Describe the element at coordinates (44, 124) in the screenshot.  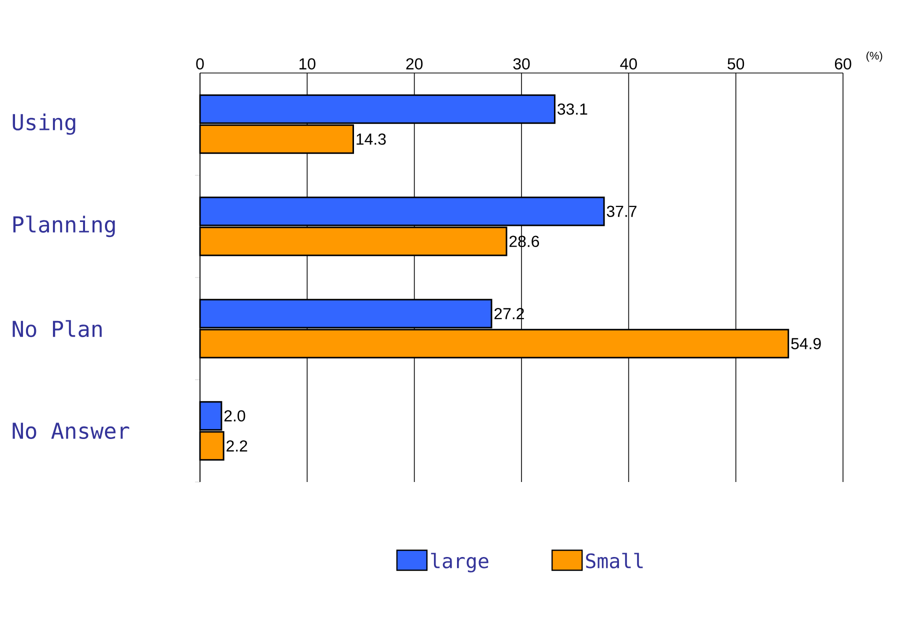
I see `y-tick-label: Using` at that location.